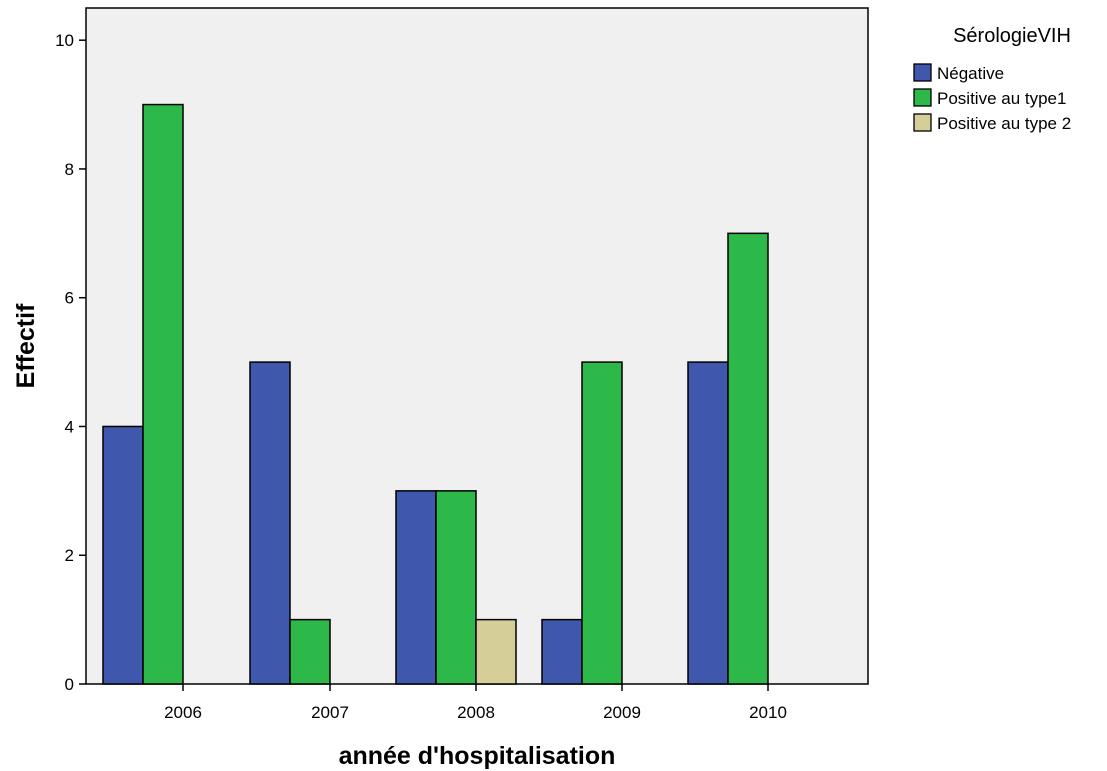 The width and height of the screenshot is (1107, 771). What do you see at coordinates (26, 345) in the screenshot?
I see `y-axis-title: Effectif` at bounding box center [26, 345].